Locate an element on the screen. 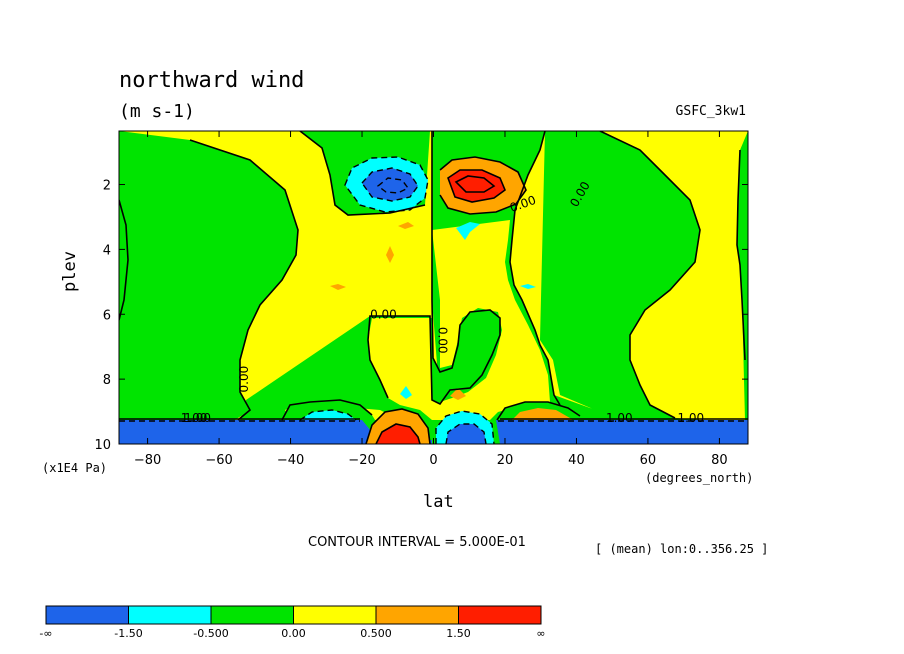 This screenshot has height=654, width=904. contour-zero-left is located at coordinates (244, 280).